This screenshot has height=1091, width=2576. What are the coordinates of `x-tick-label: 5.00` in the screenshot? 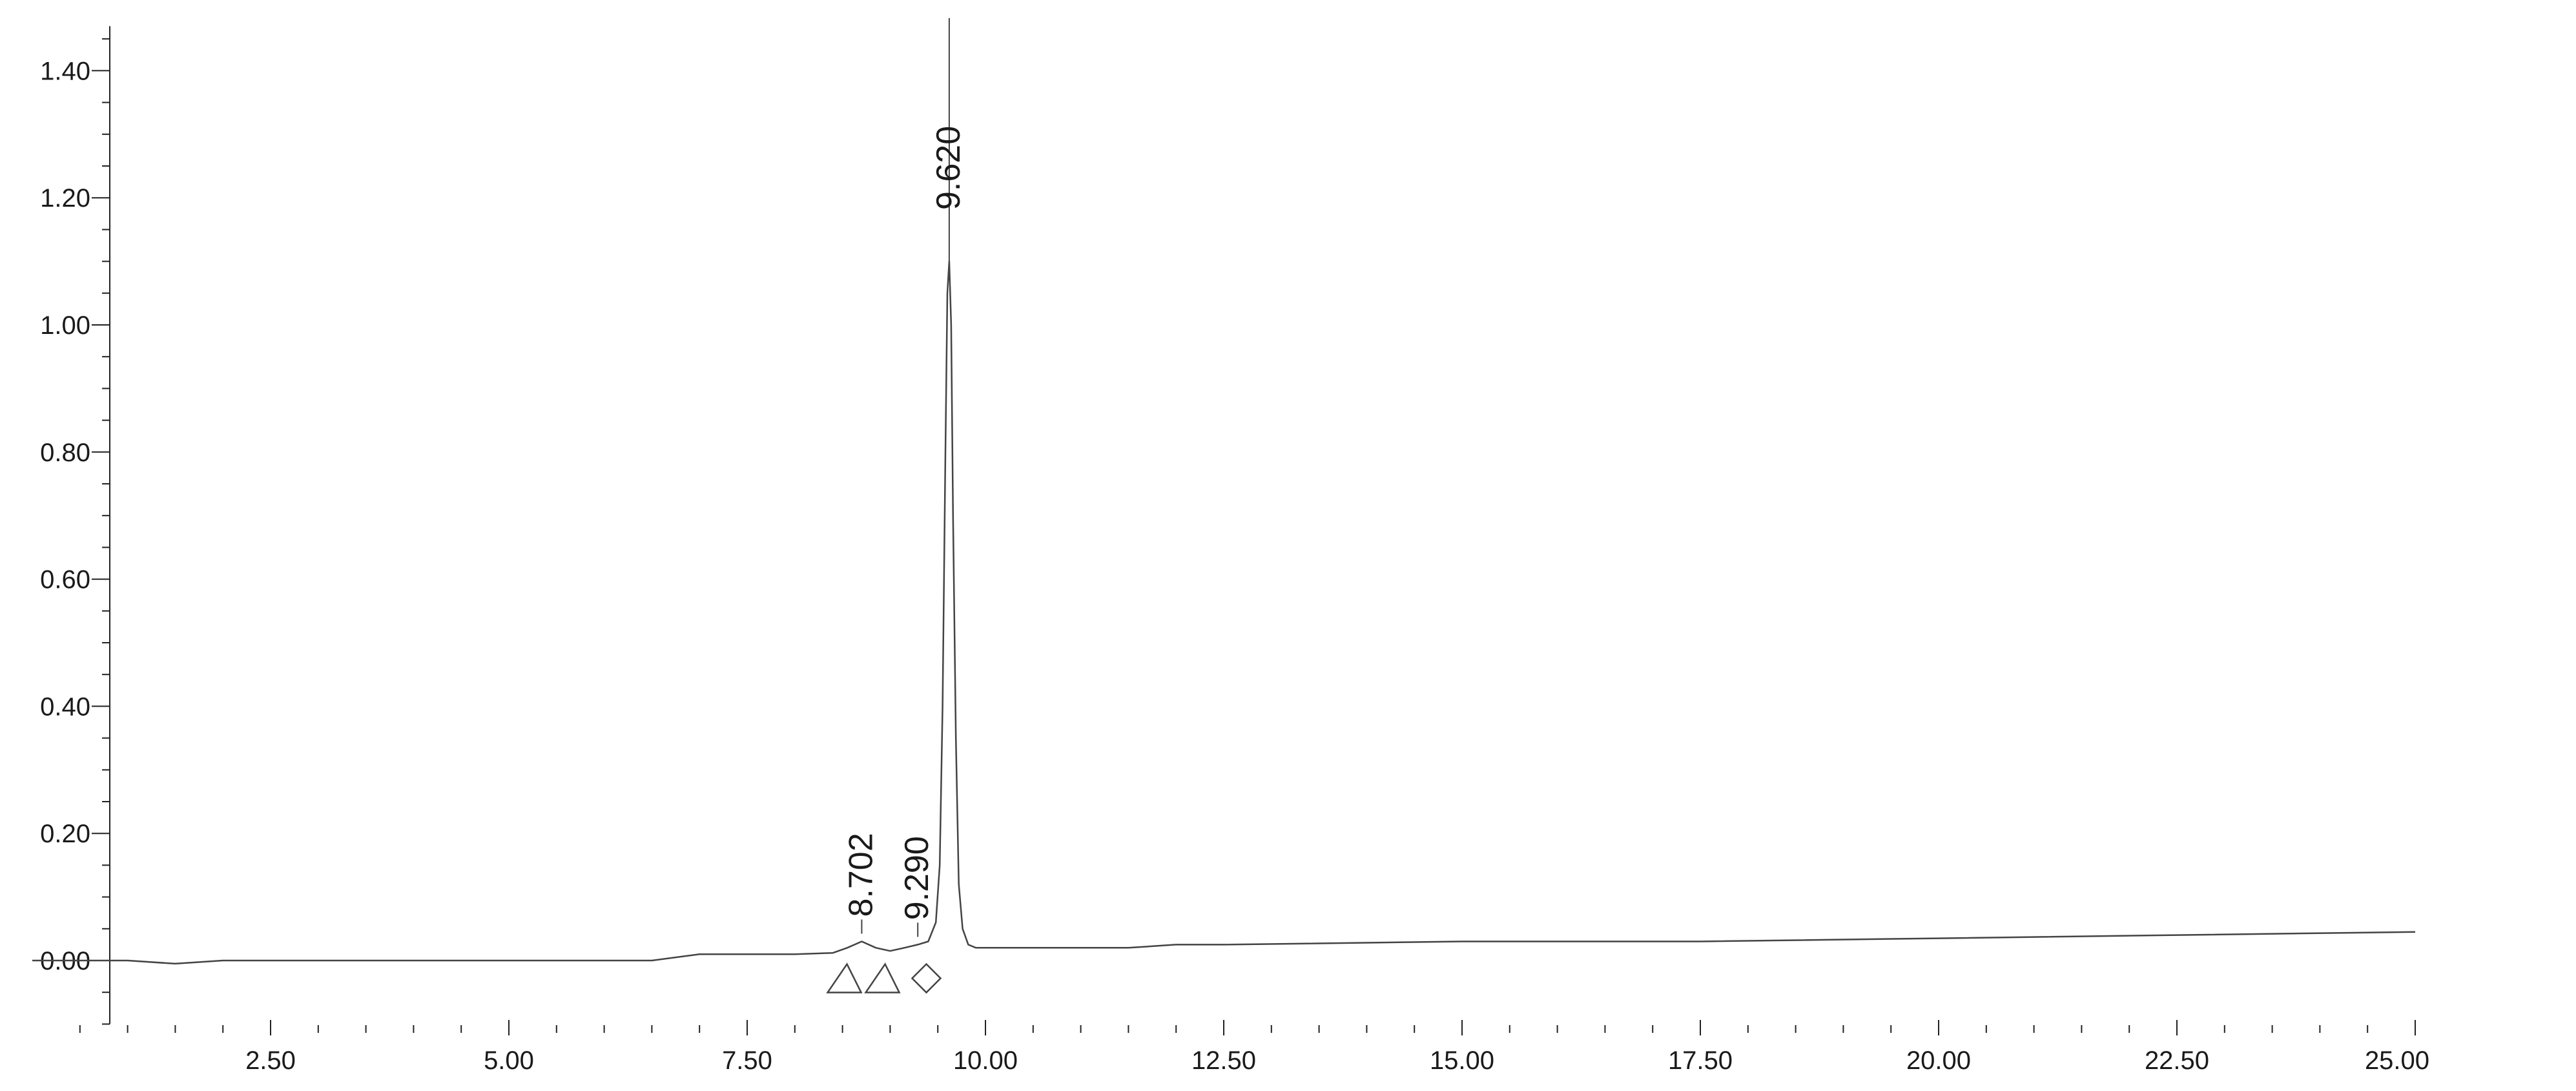 It's located at (509, 1060).